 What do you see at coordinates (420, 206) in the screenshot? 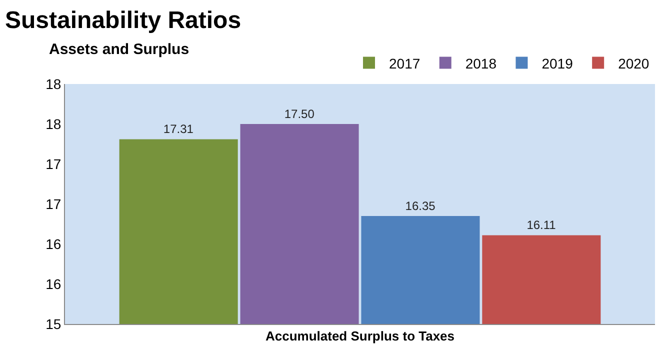
I see `data-label: 16.35` at bounding box center [420, 206].